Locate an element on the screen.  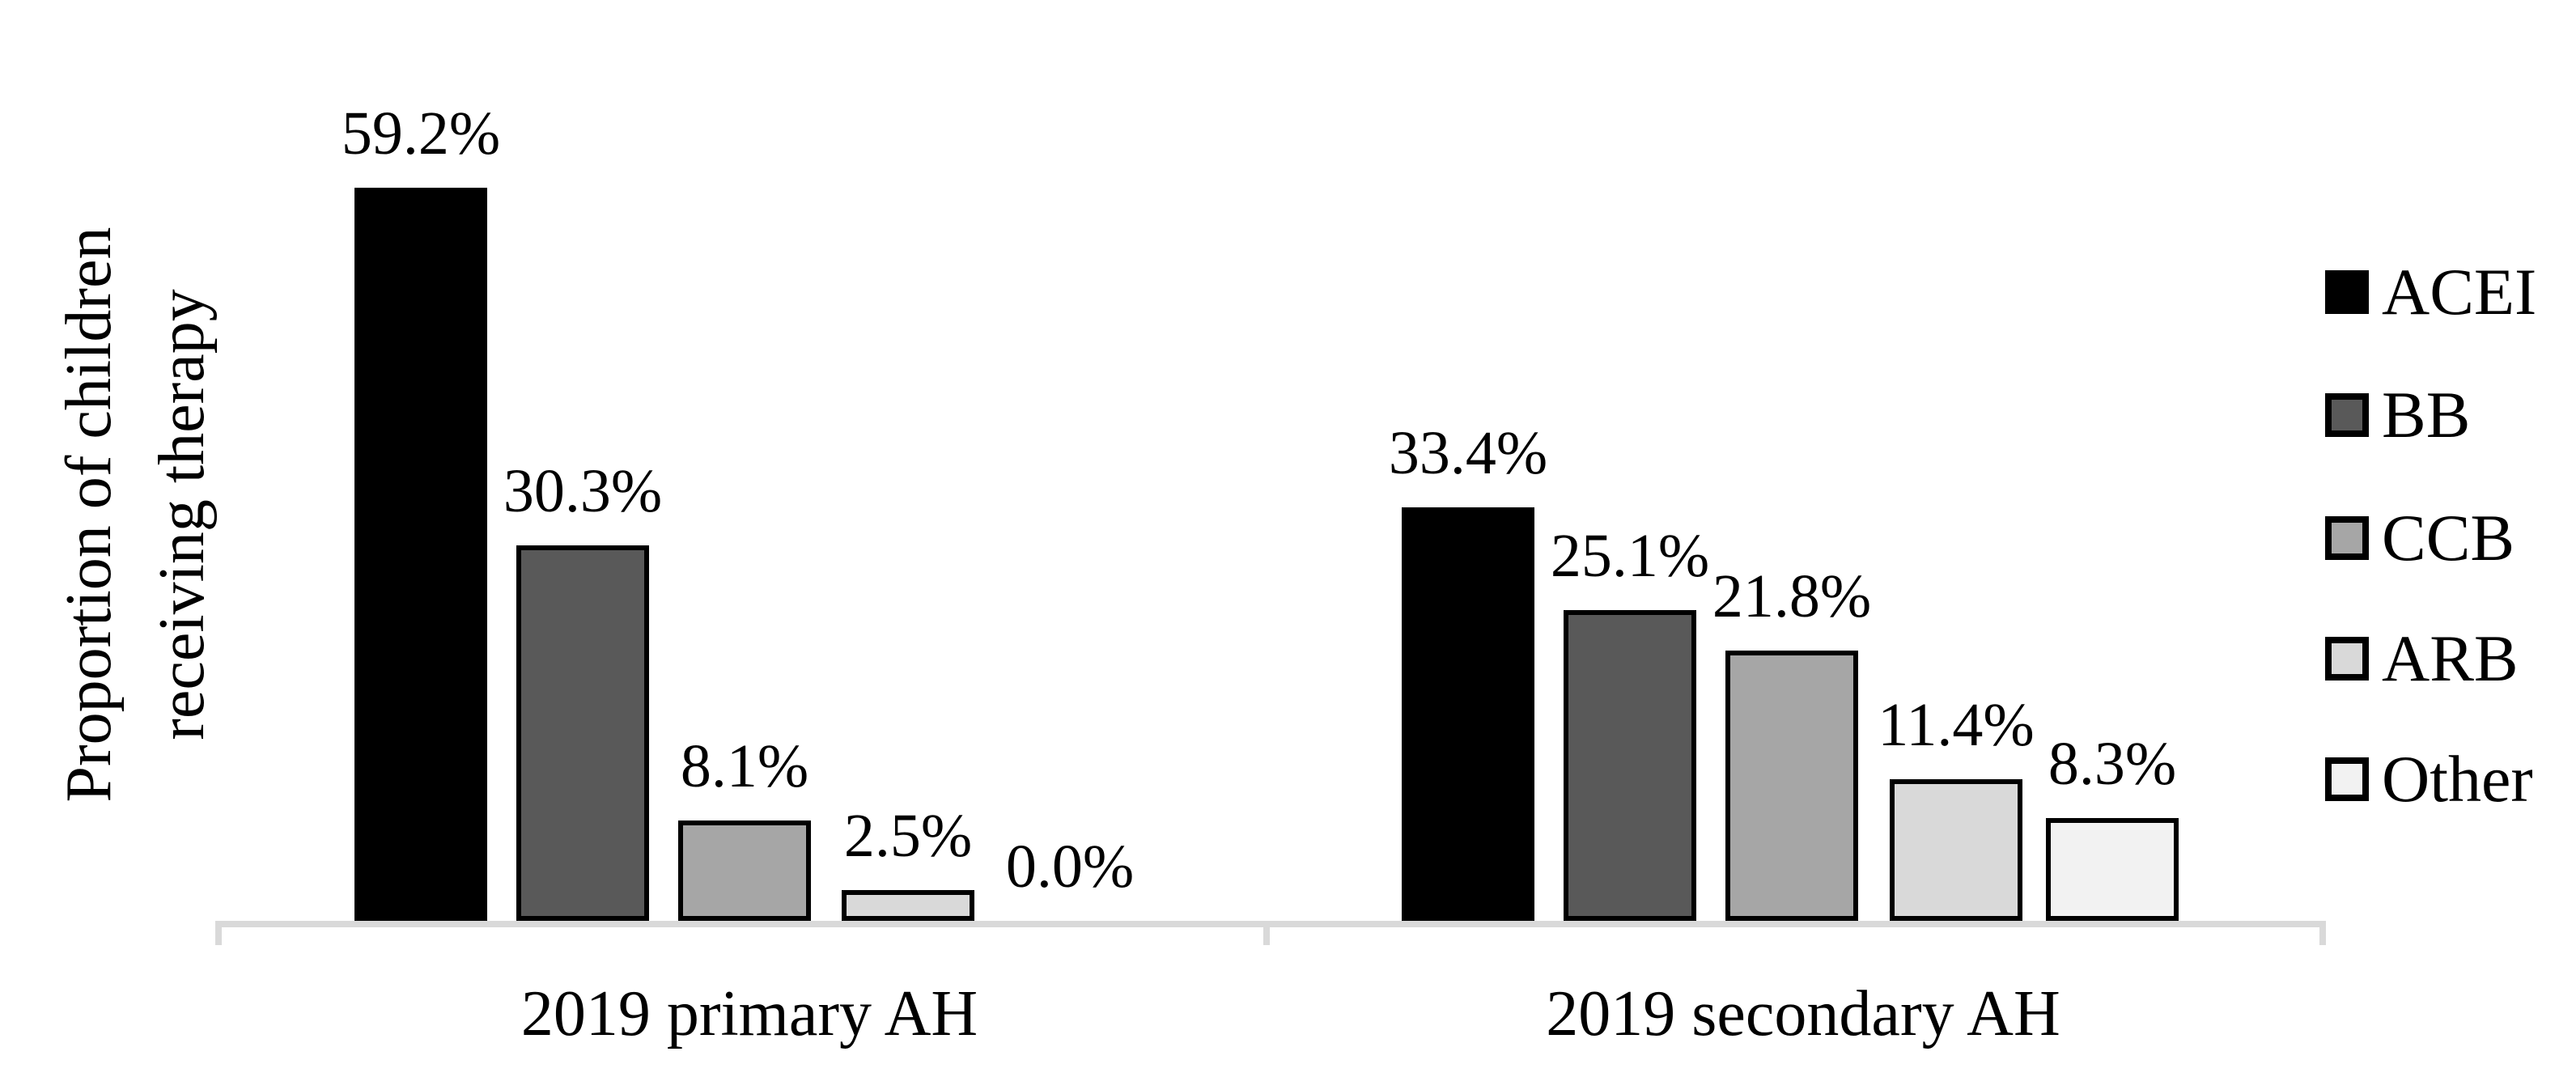
legend-item-other: Other is located at coordinates (2429, 779).